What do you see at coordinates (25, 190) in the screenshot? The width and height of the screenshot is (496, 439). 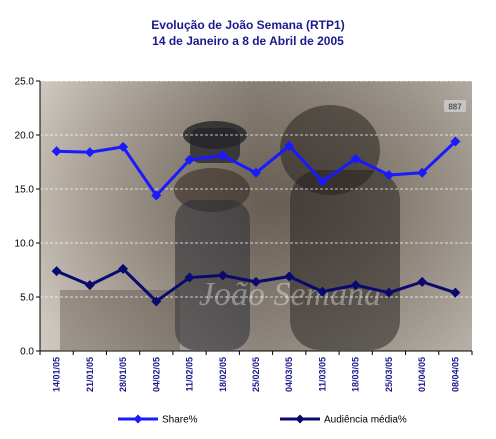 I see `y-tick-label: 15.0` at bounding box center [25, 190].